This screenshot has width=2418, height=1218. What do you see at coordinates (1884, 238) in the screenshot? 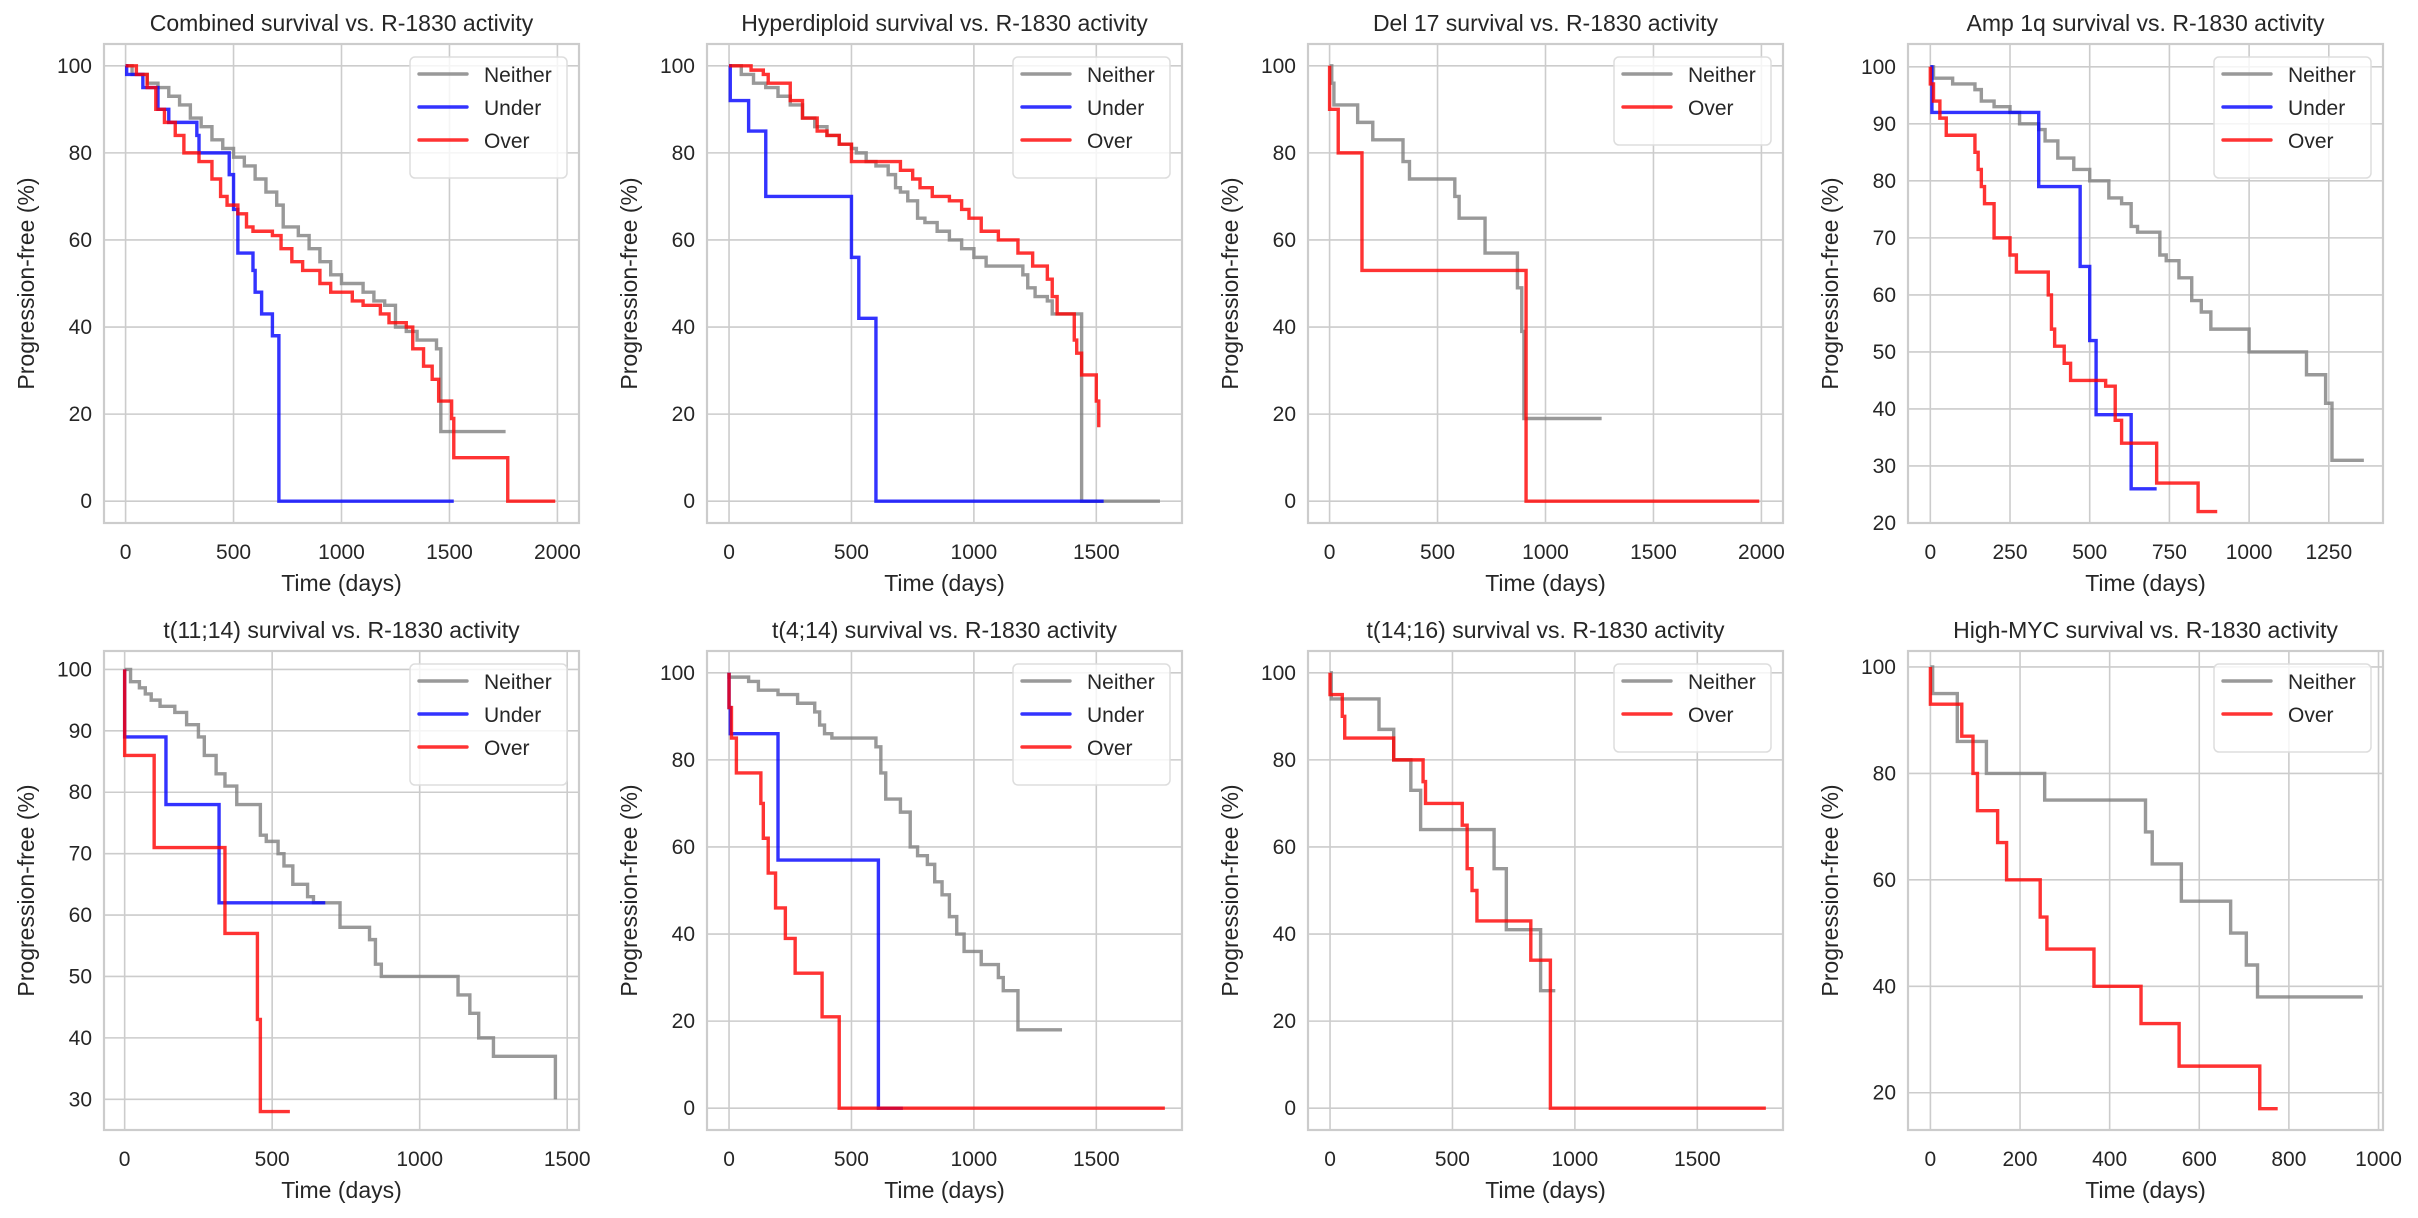
I see `y-tick-label: 70` at bounding box center [1884, 238].